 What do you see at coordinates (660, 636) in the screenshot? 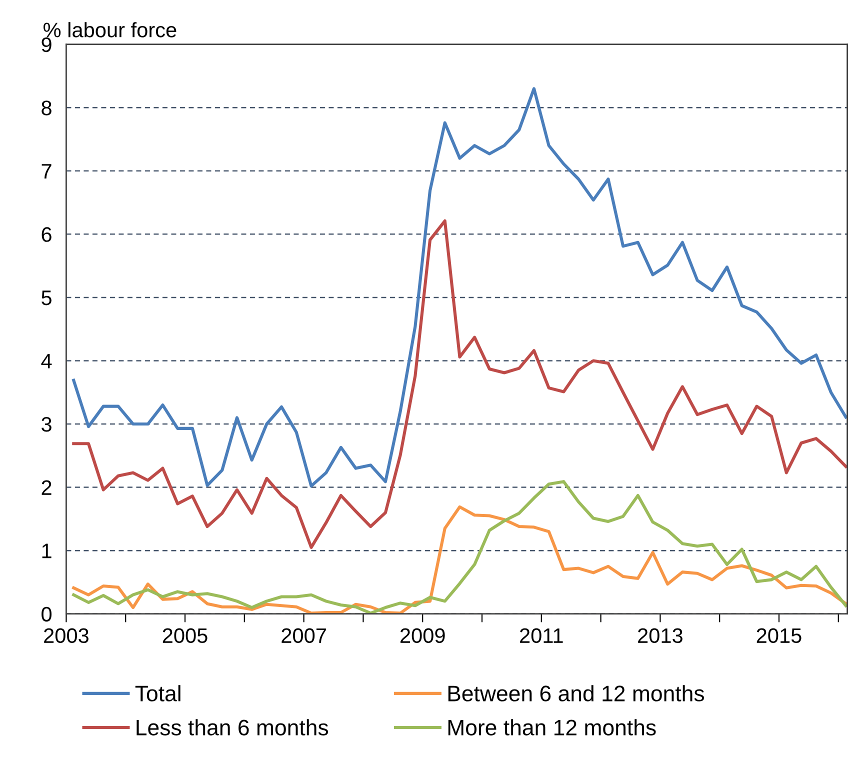
I see `x-tick-label: 2013` at bounding box center [660, 636].